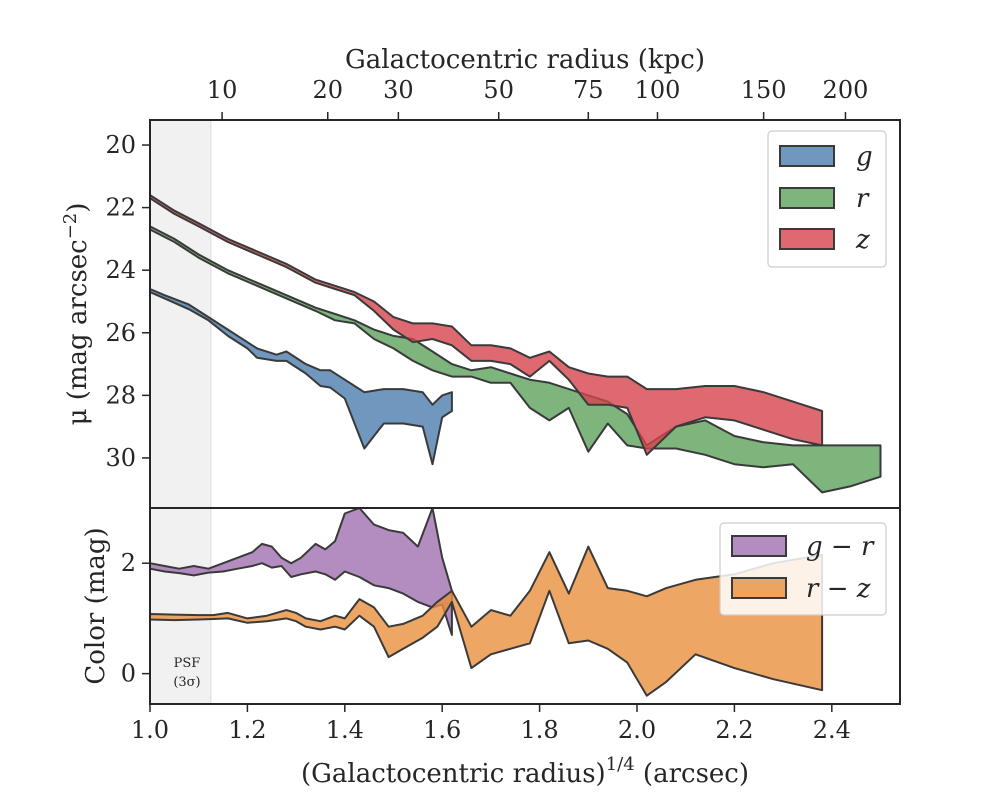 This screenshot has height=800, width=1000. Describe the element at coordinates (78, 332) in the screenshot. I see `top-y-axis-title-main: μ (mag arcsec` at that location.